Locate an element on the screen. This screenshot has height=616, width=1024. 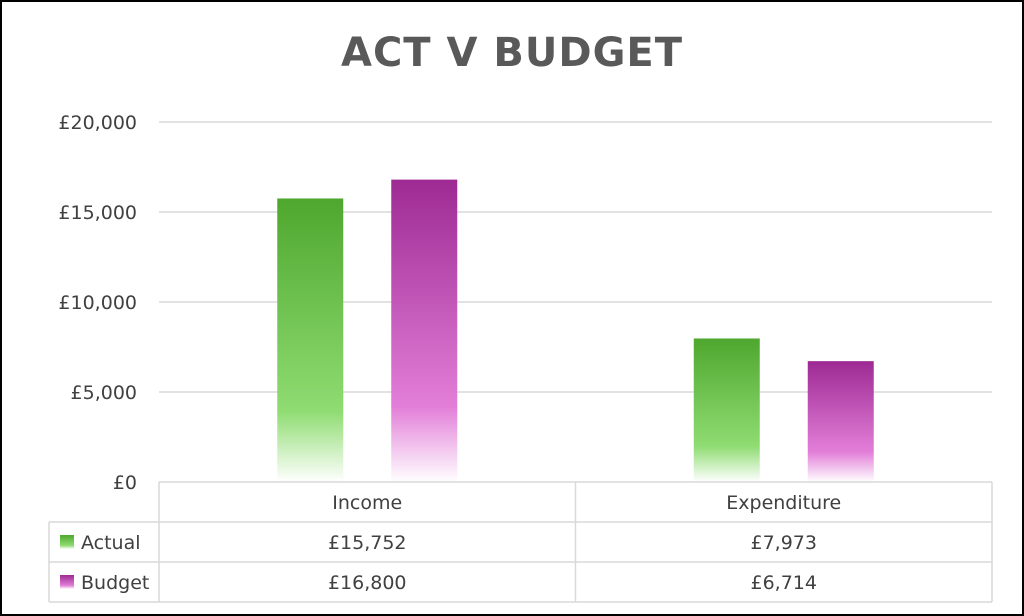
category-label: Income is located at coordinates (367, 503).